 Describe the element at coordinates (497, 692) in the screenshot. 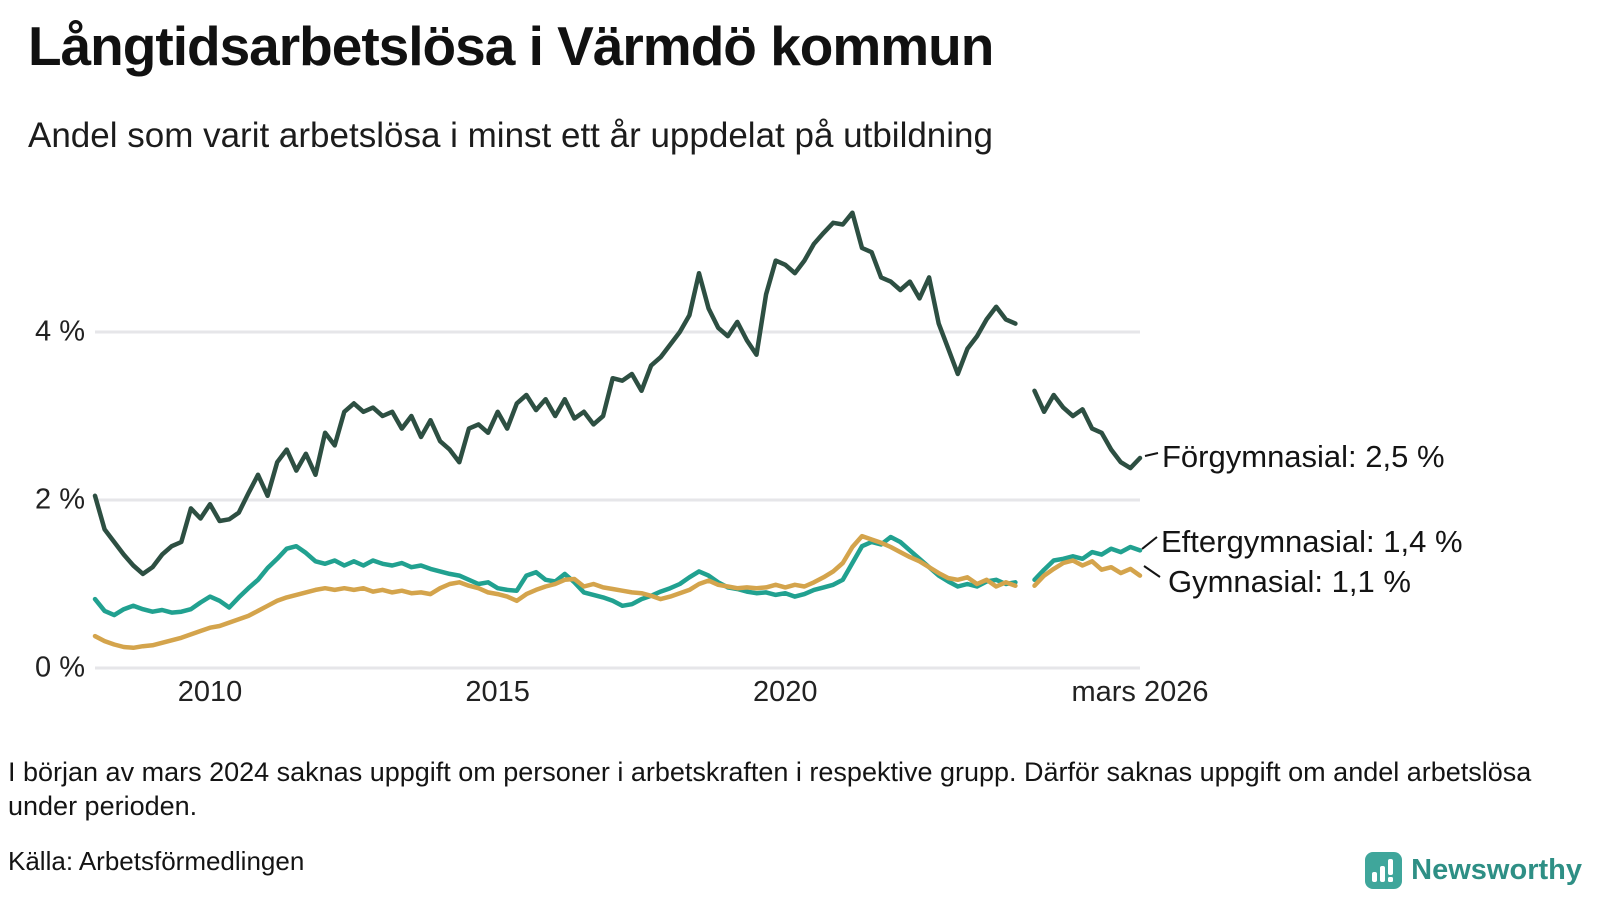

I see `x-tick-label: 2015` at that location.